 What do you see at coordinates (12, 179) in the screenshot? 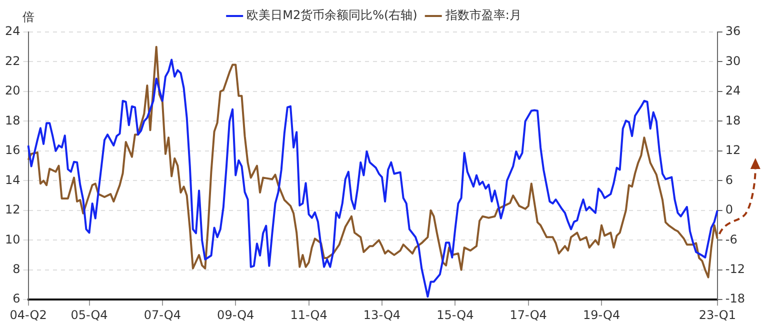
I see `y-tick-label: 14` at bounding box center [12, 179].